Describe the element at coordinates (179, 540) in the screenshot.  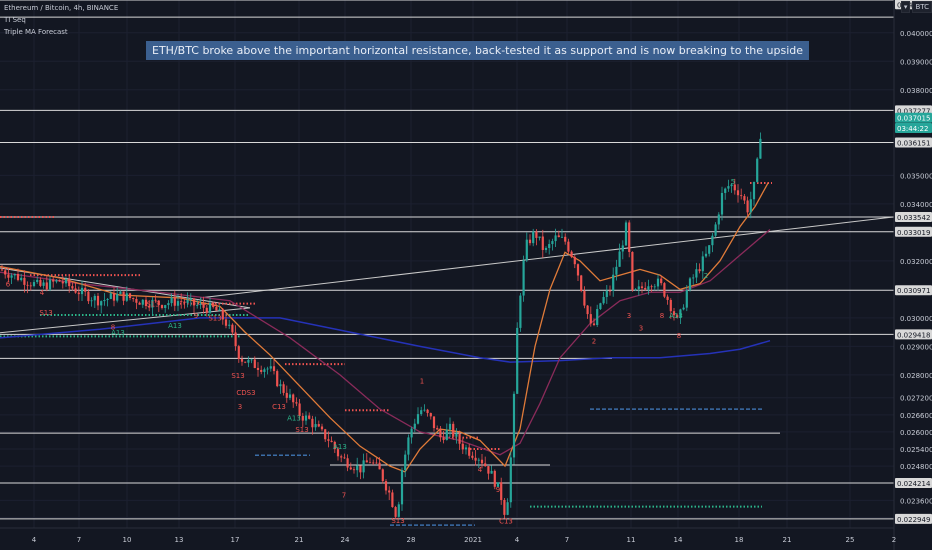
I see `time-tick-label: 13` at that location.